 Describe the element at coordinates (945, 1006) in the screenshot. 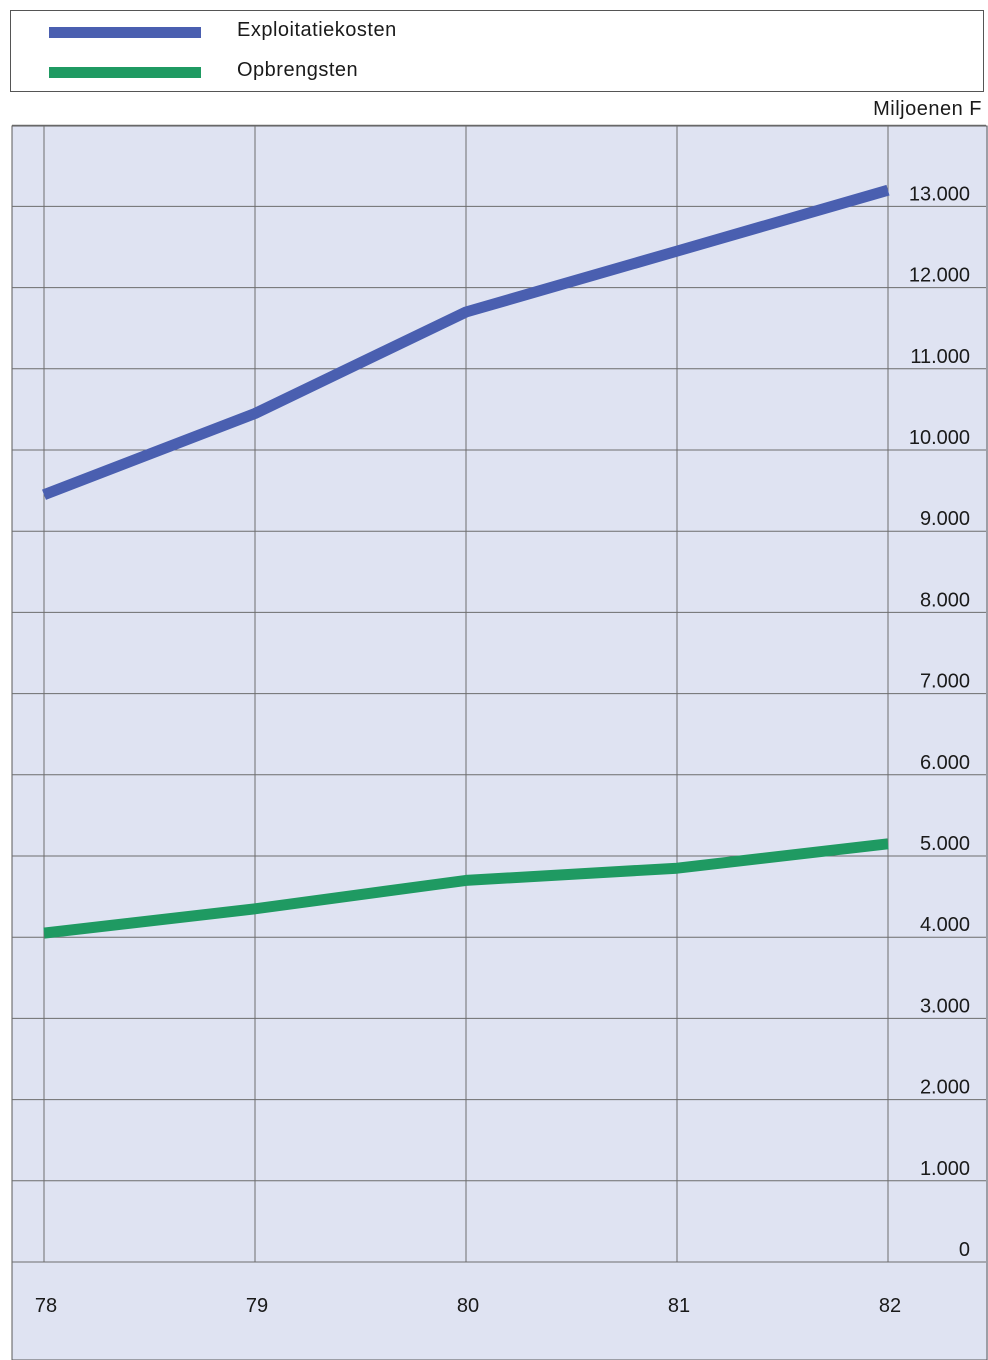

I see `y-tick-label: 3.000` at that location.